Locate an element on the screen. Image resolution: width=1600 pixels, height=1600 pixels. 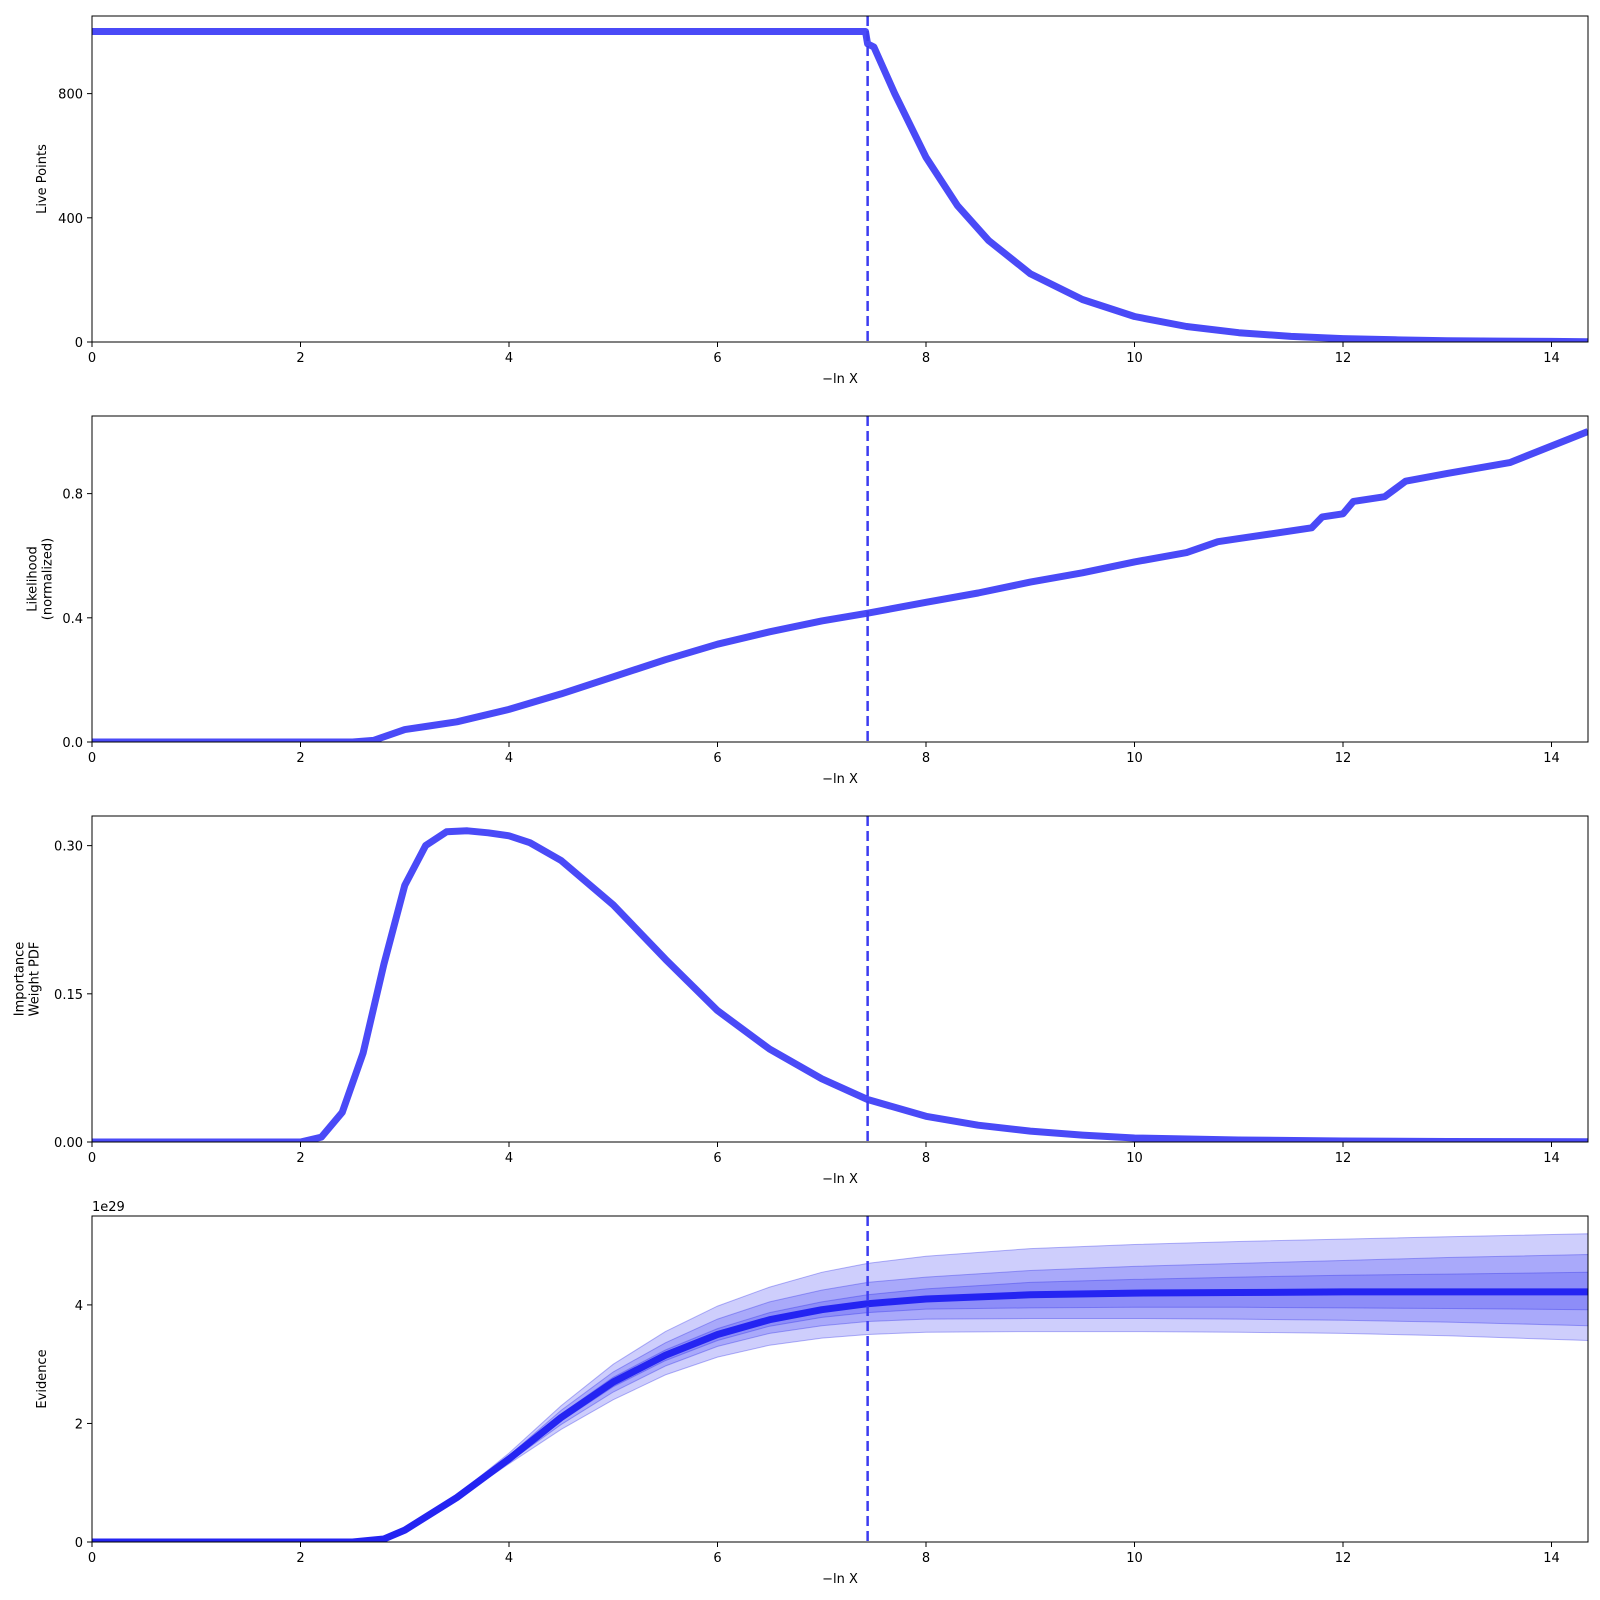
y-tick-label: 2 is located at coordinates (79, 1424).